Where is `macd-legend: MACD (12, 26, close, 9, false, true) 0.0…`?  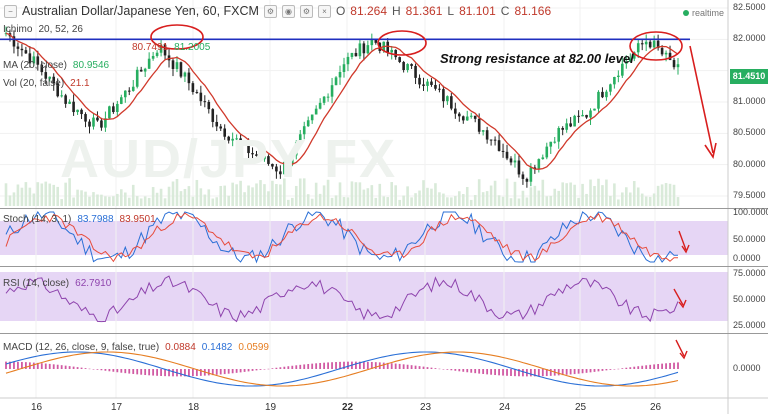 macd-legend: MACD (12, 26, close, 9, false, true) 0.0… is located at coordinates (136, 347).